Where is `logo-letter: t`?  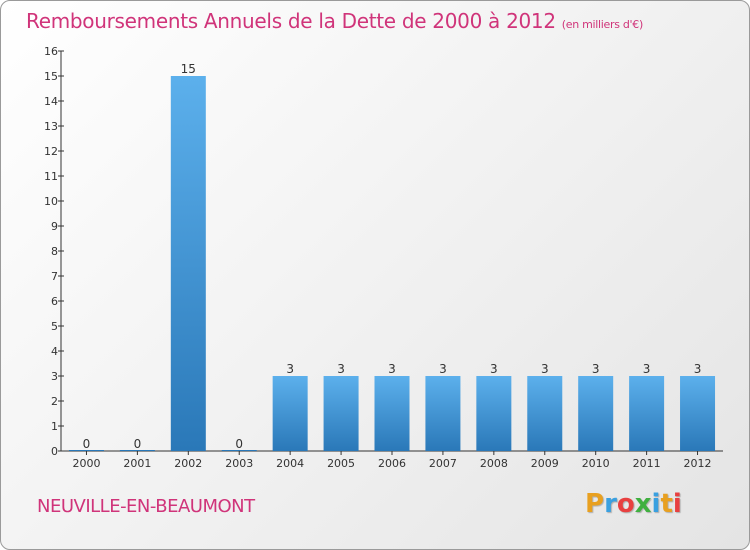
logo-letter: t is located at coordinates (666, 504).